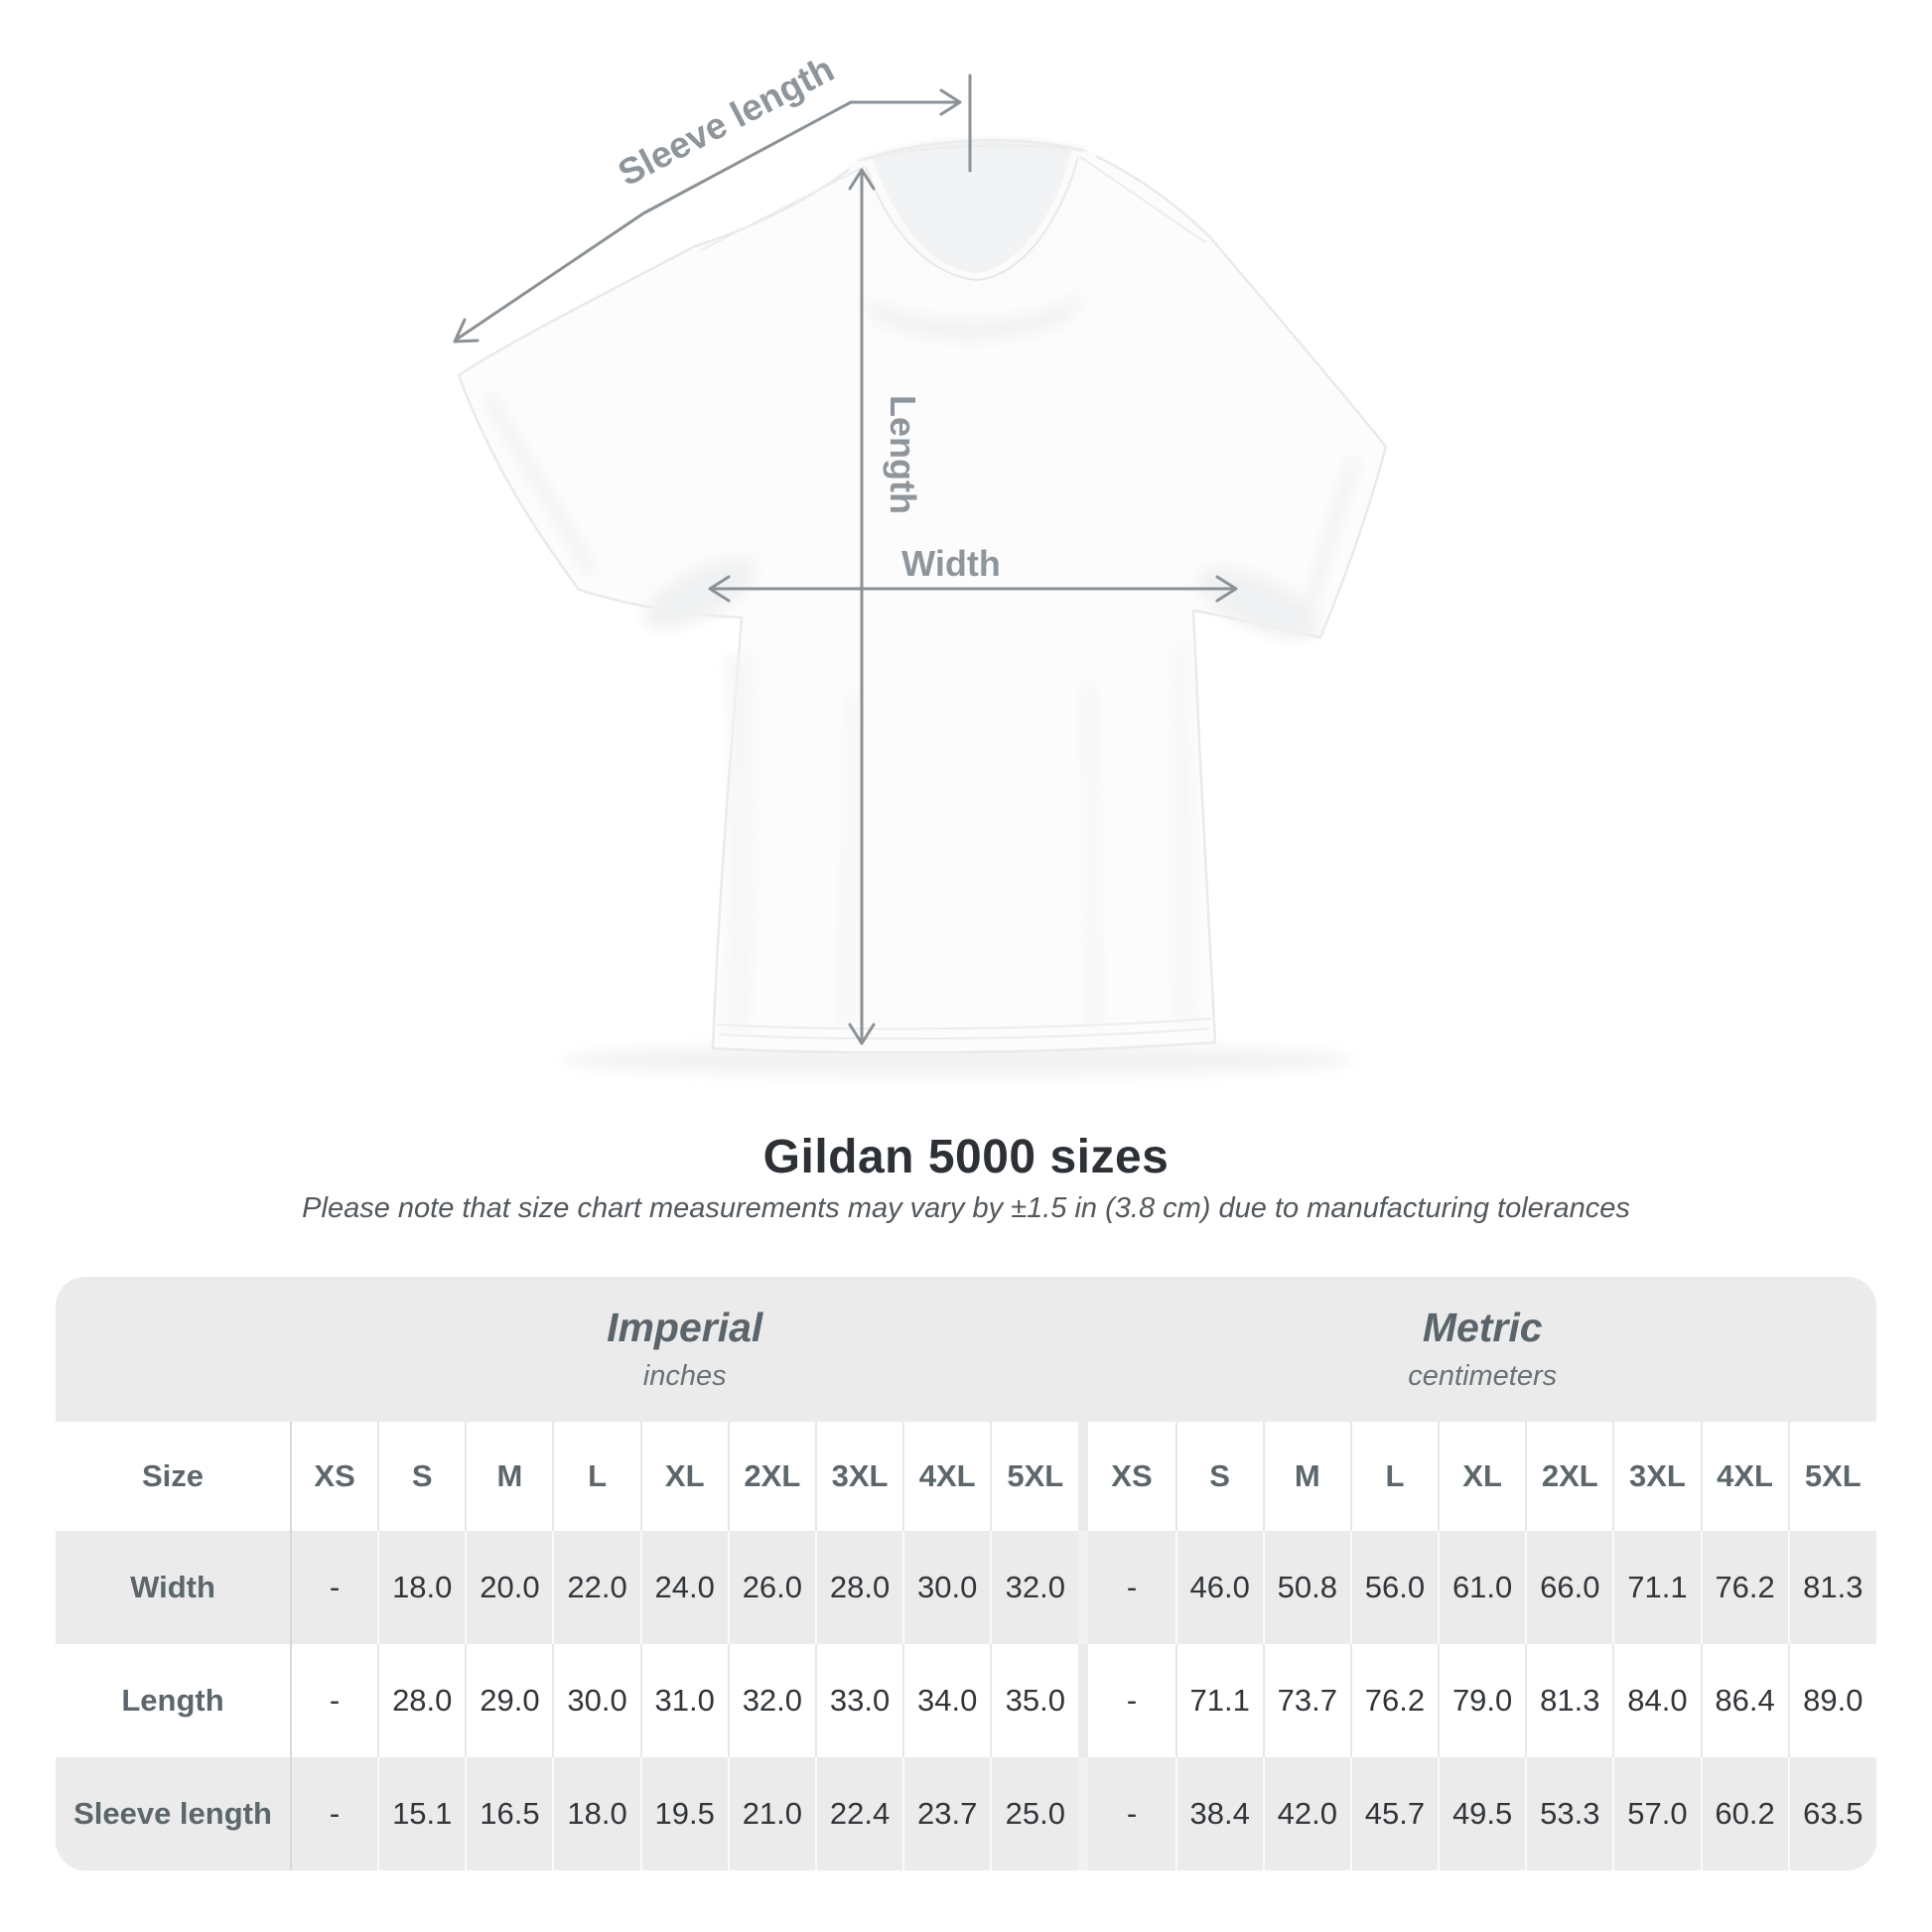  Describe the element at coordinates (174, 1814) in the screenshot. I see `row-label: Sleeve length` at that location.